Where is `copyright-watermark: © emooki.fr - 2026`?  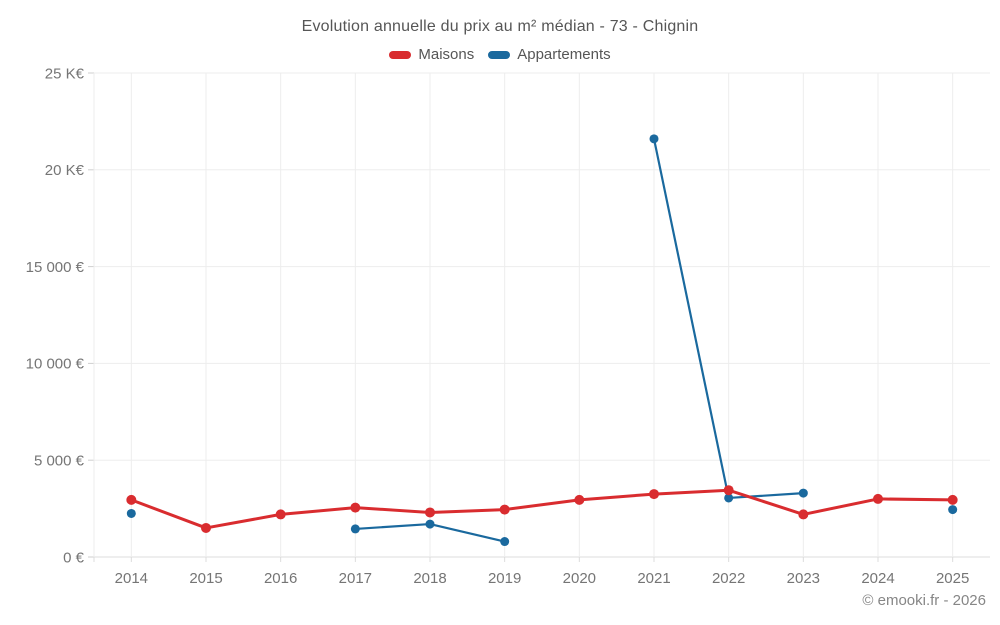
copyright-watermark: © emooki.fr - 2026 is located at coordinates (924, 600).